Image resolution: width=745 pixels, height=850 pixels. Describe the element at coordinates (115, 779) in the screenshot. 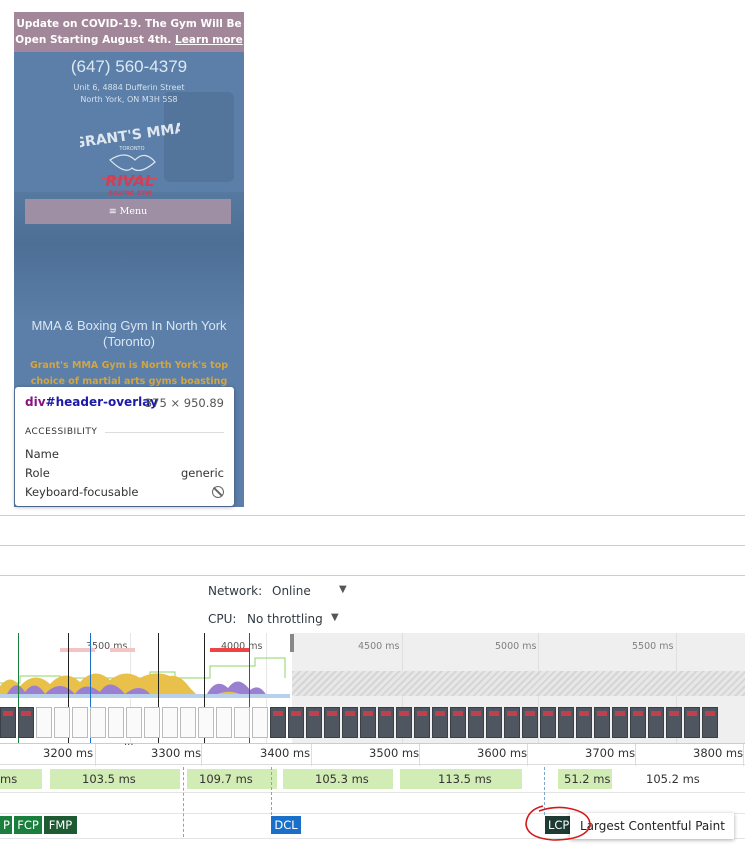

I see `frame-bar: 103.5 ms` at that location.